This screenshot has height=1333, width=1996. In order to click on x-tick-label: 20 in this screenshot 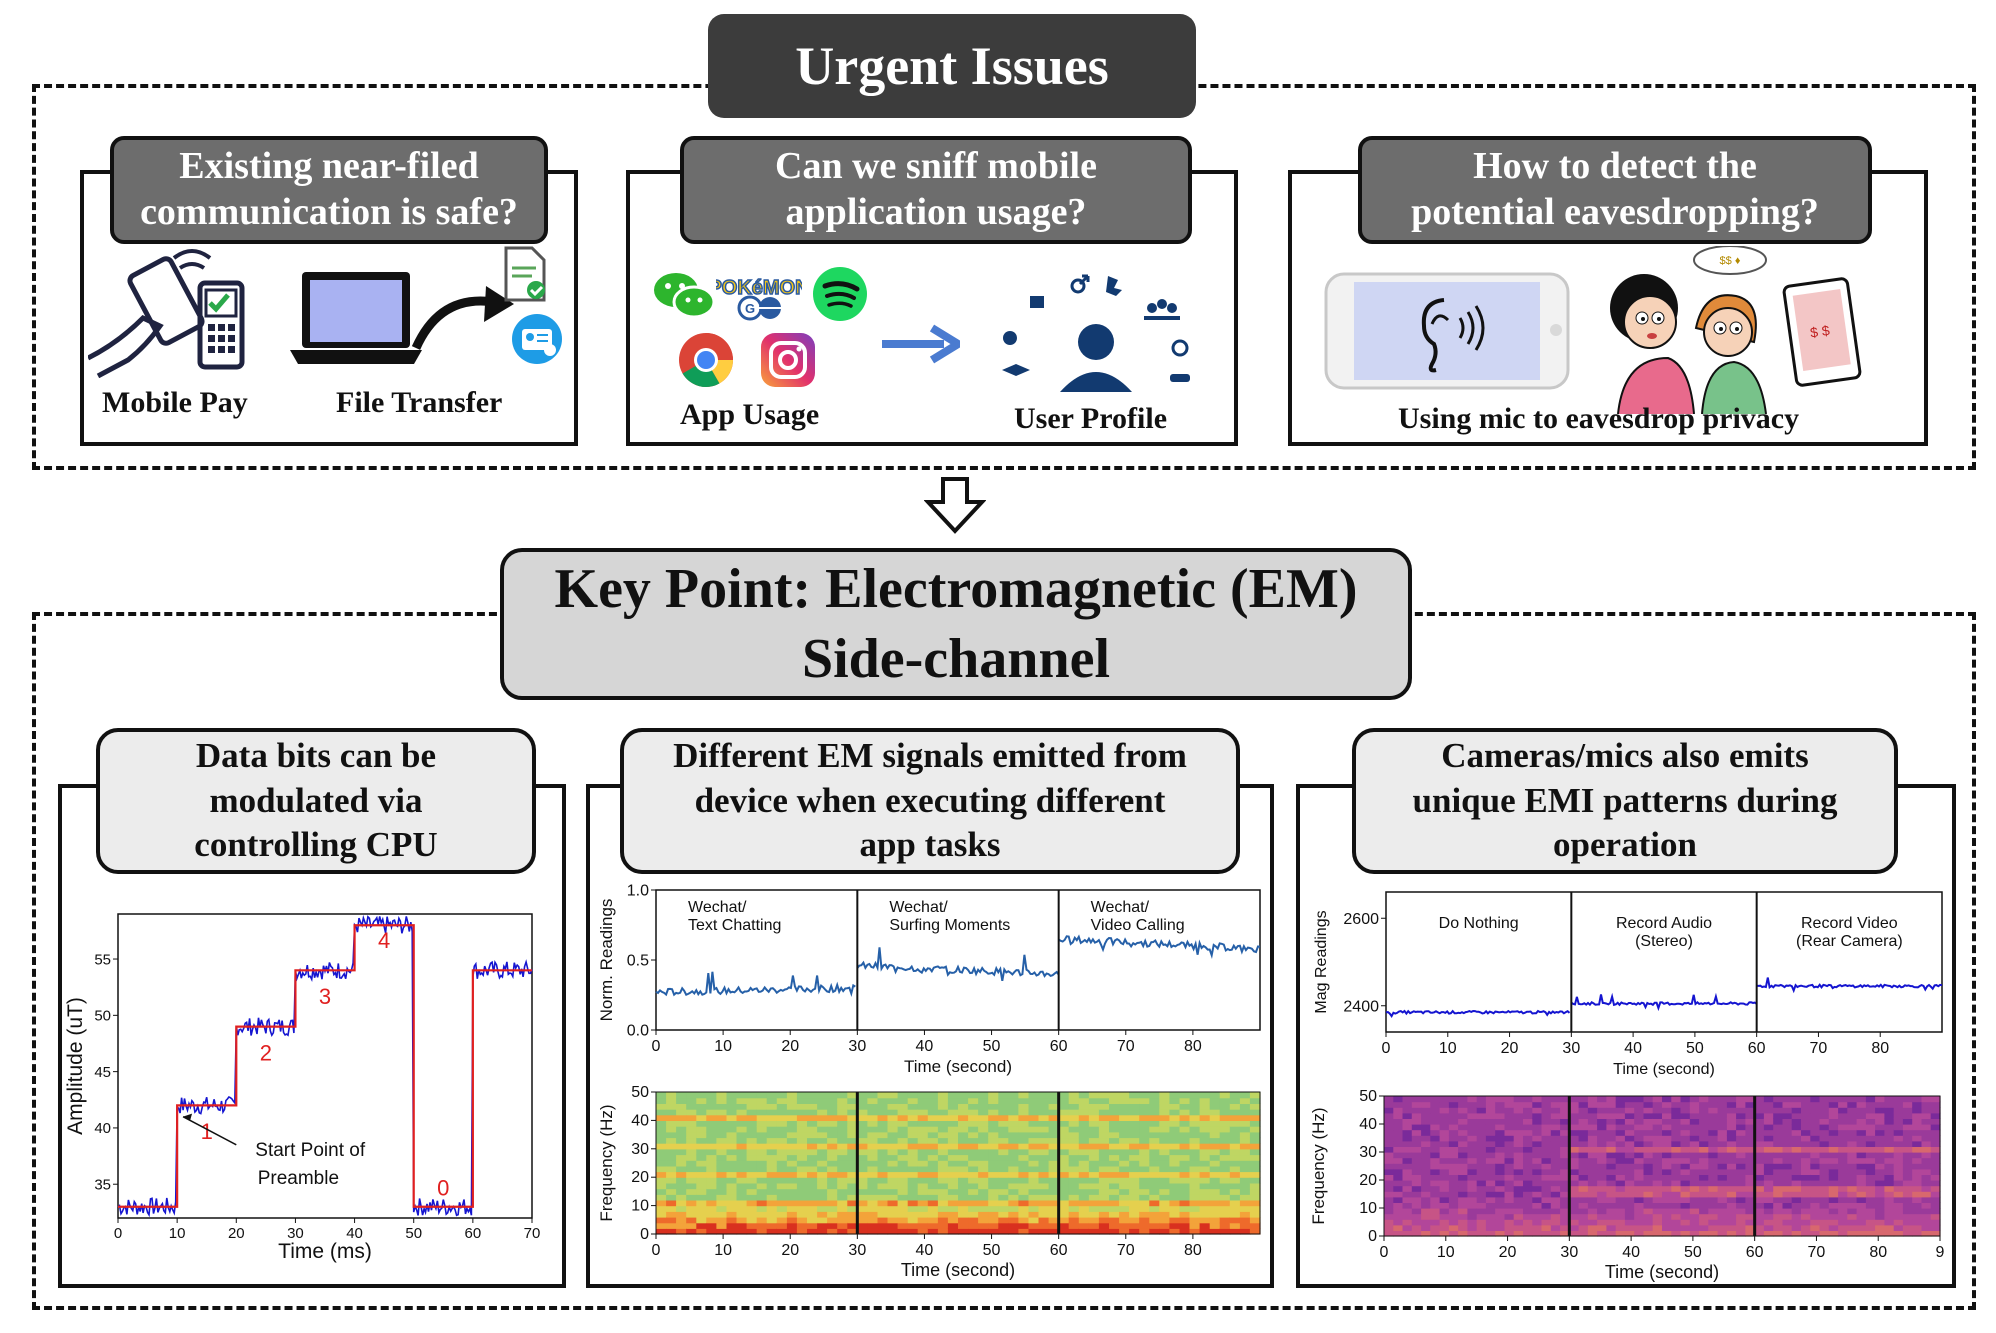, I will do `click(1510, 1048)`.